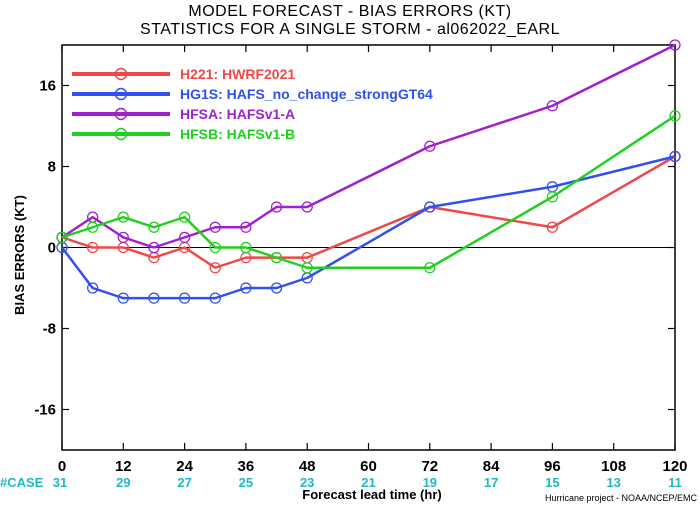 Image resolution: width=700 pixels, height=506 pixels. What do you see at coordinates (45, 410) in the screenshot?
I see `y-tick-label: -16` at bounding box center [45, 410].